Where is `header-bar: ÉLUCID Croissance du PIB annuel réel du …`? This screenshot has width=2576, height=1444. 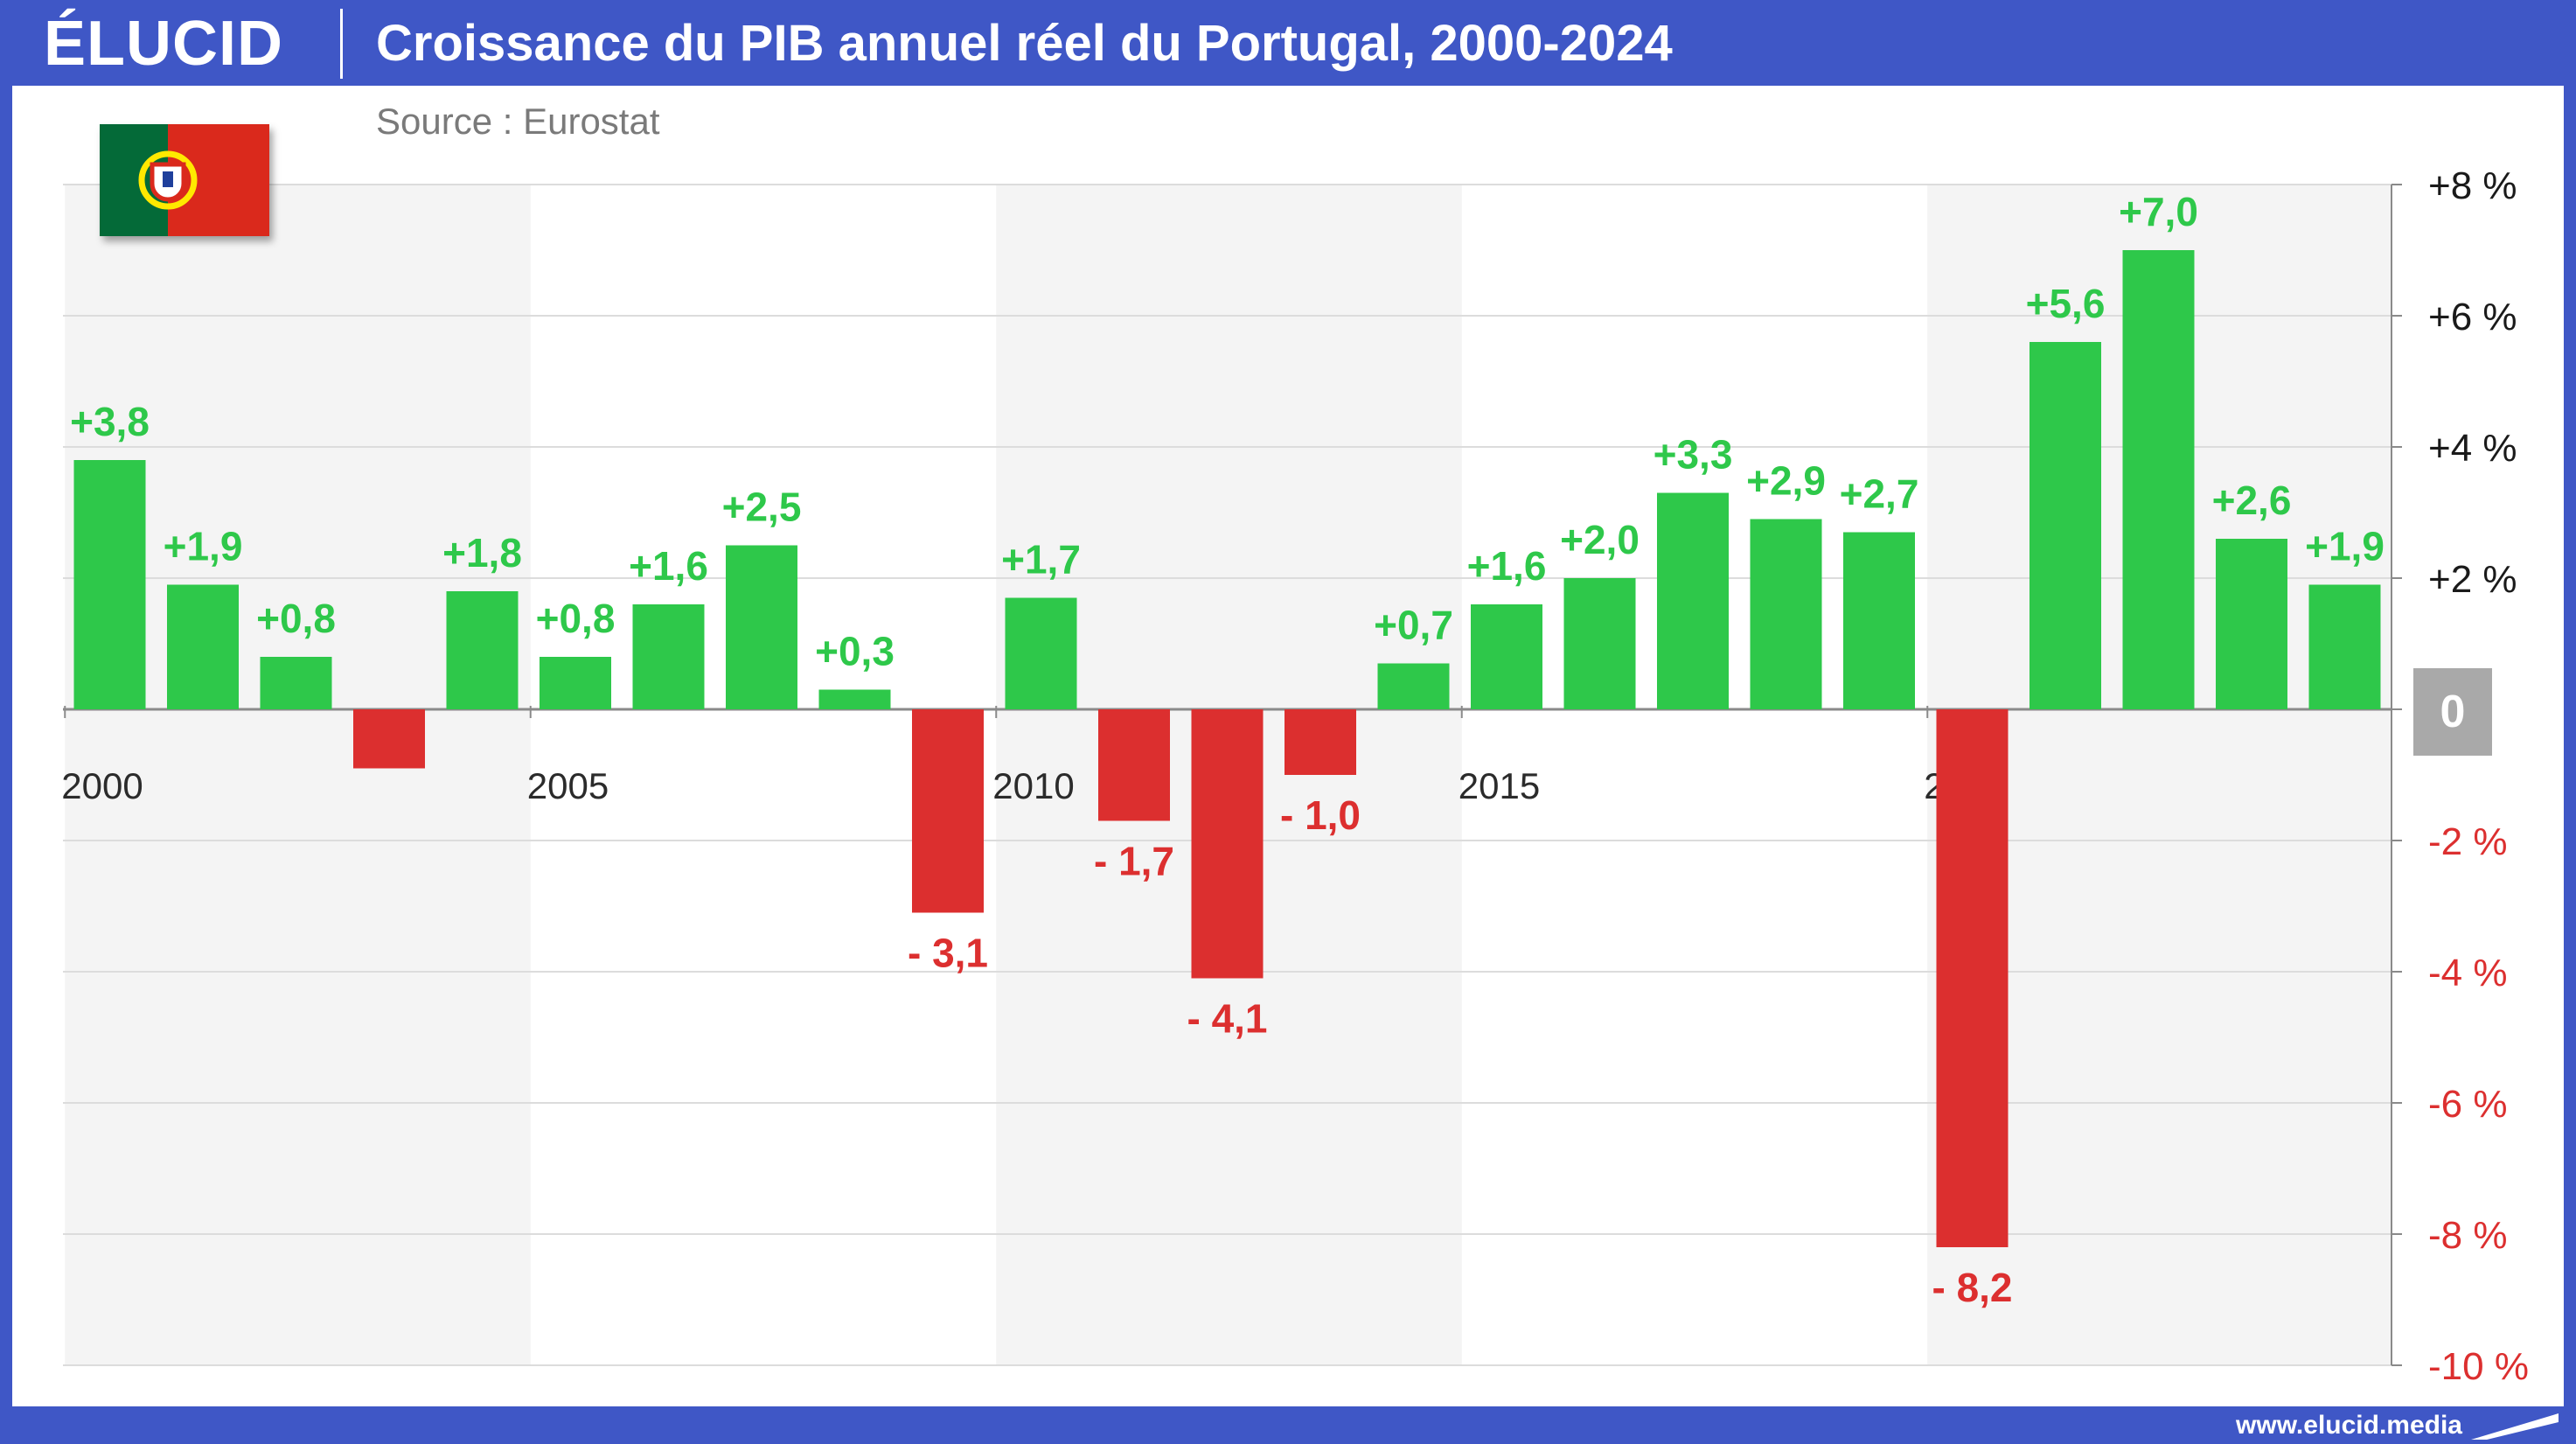 header-bar: ÉLUCID Croissance du PIB annuel réel du … is located at coordinates (1288, 43).